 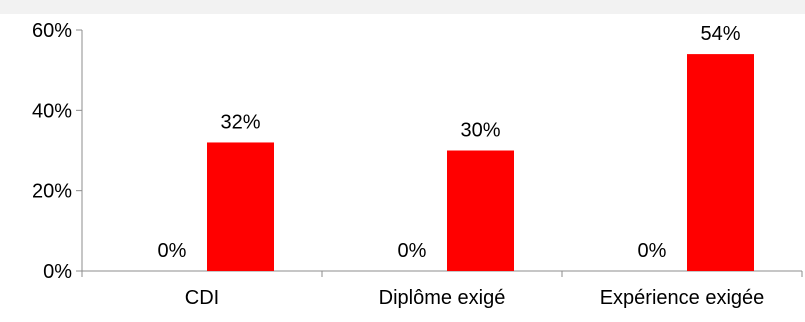 I want to click on data-label: 32%, so click(x=240, y=122).